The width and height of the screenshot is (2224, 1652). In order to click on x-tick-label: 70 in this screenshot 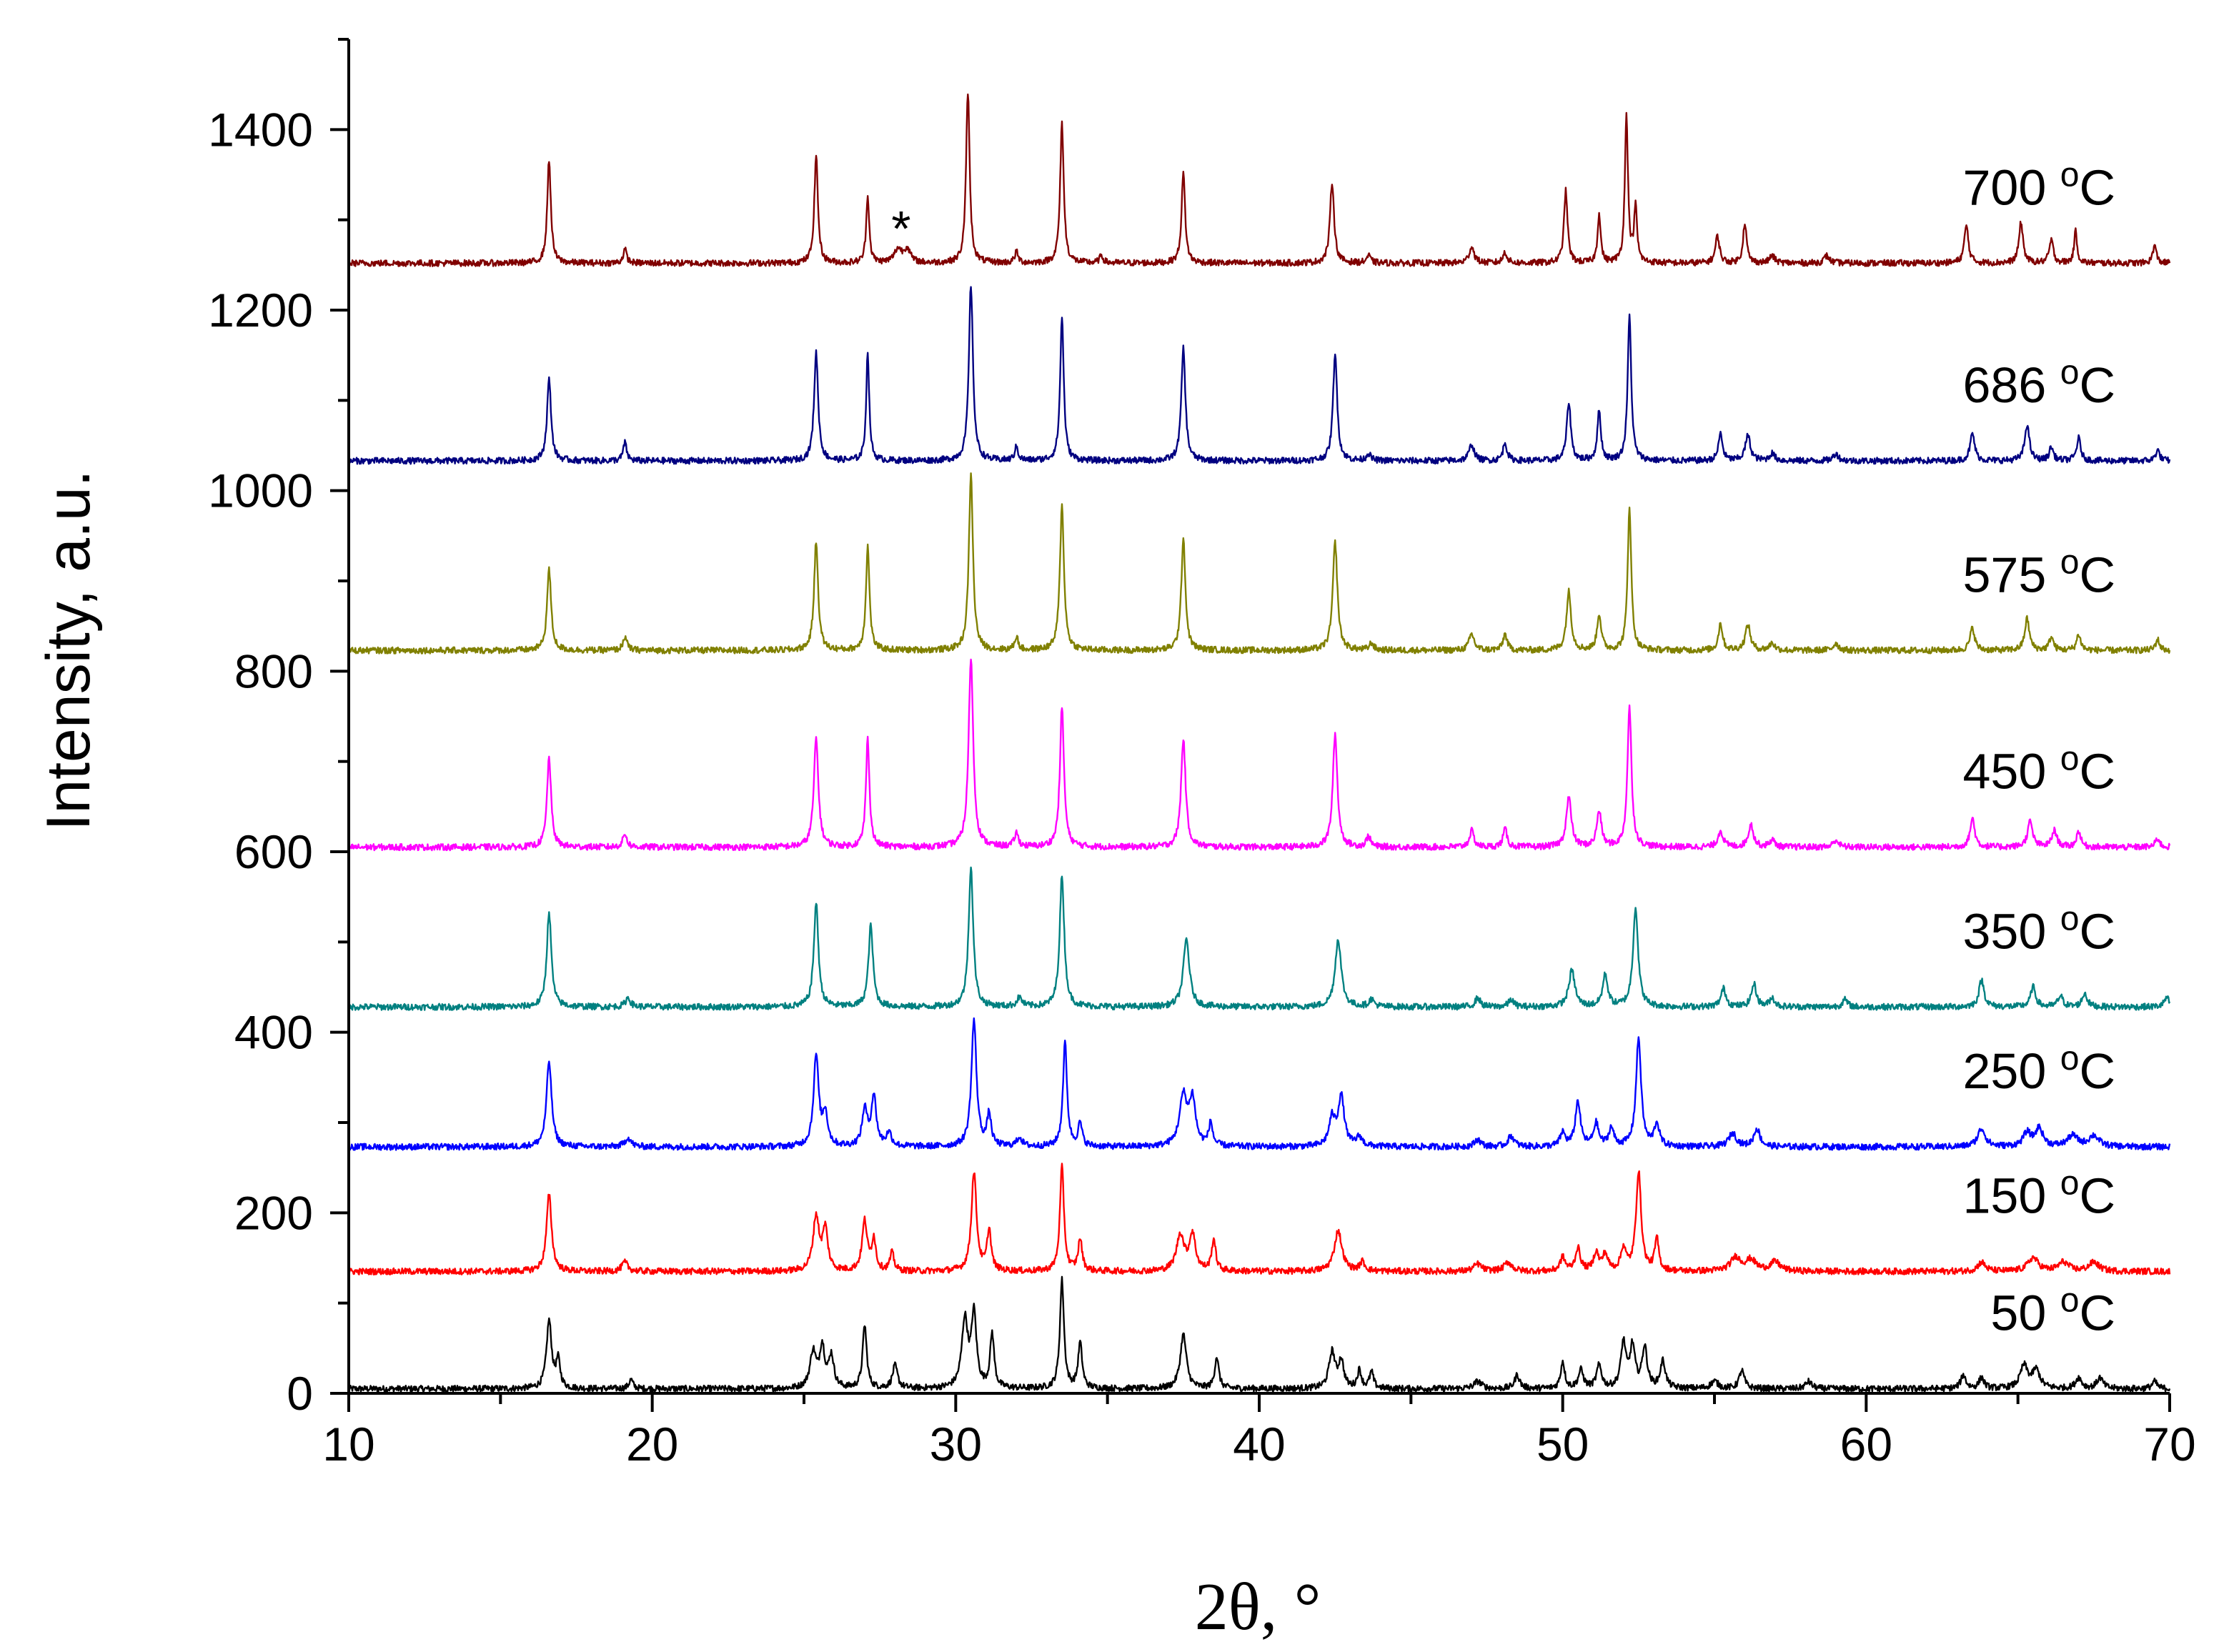, I will do `click(2169, 1444)`.